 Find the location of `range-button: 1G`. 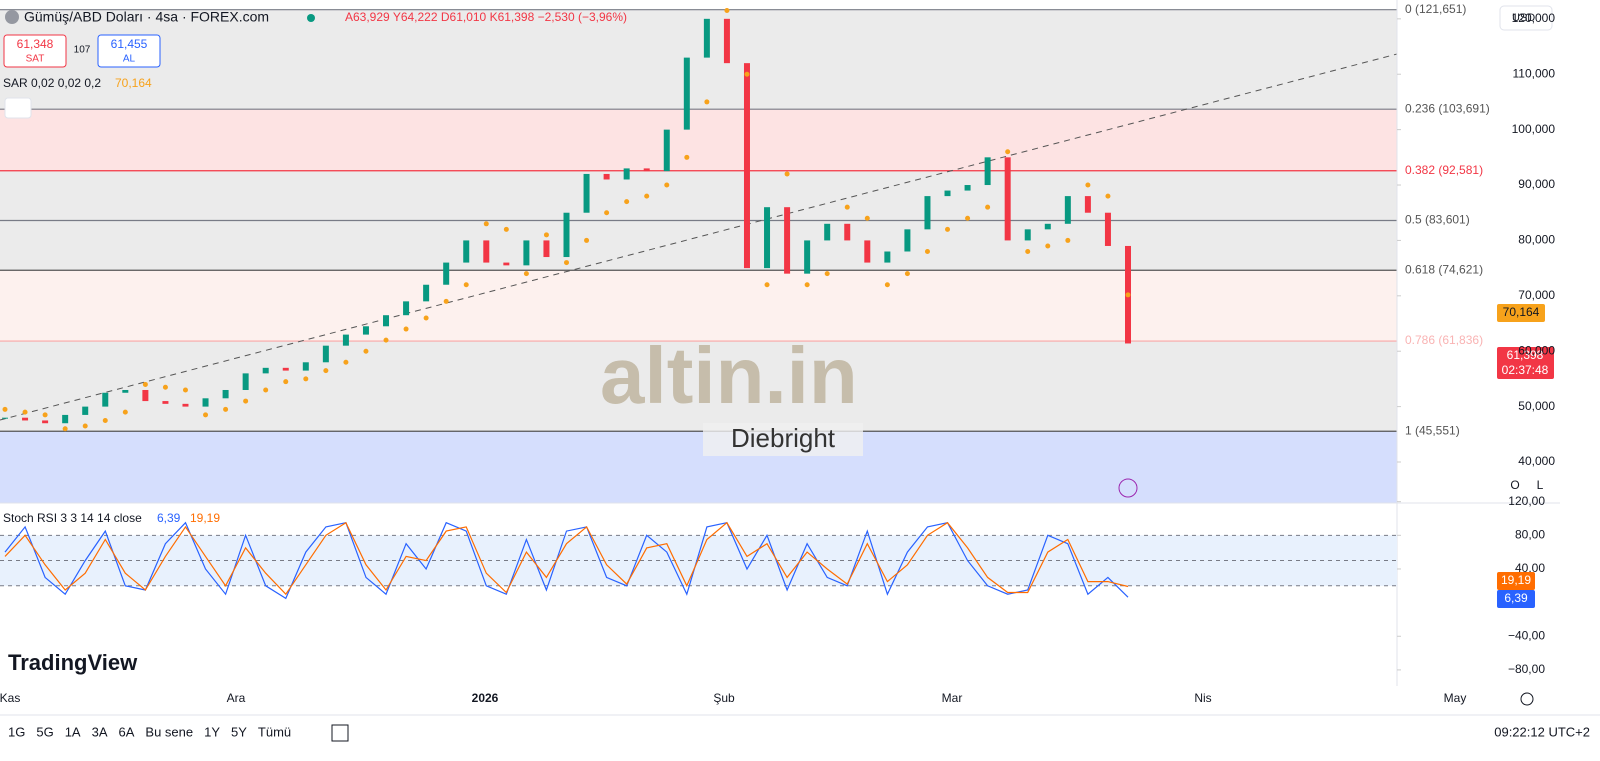

range-button: 1G is located at coordinates (16, 731).